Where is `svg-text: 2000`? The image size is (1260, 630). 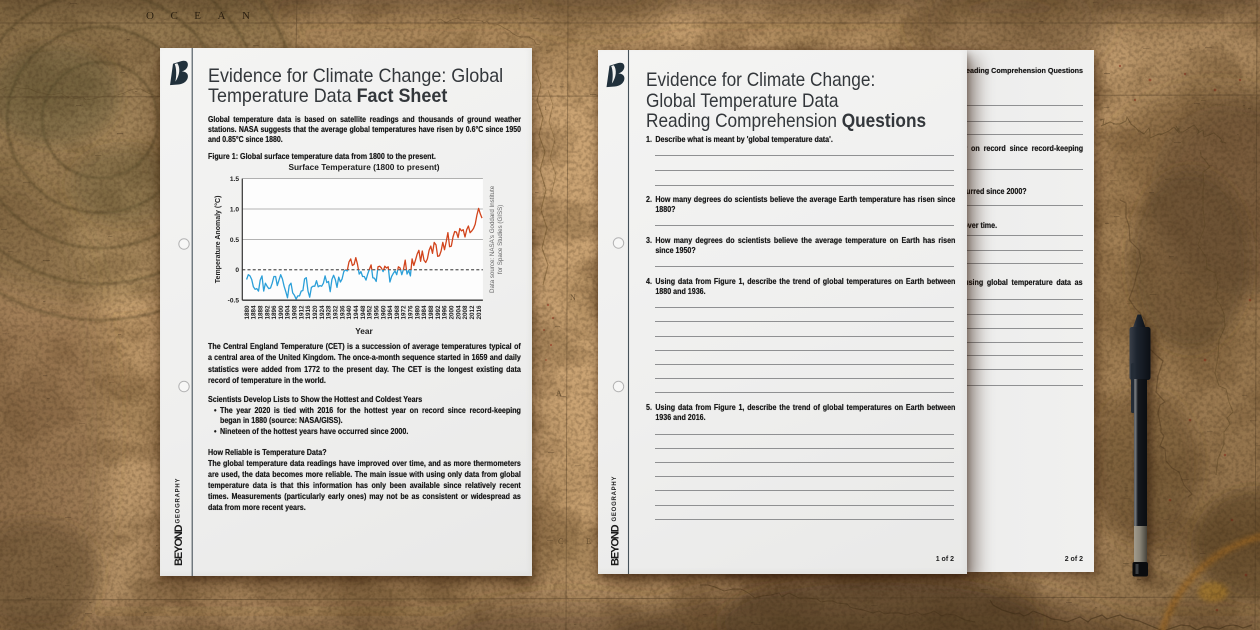 svg-text: 2000 is located at coordinates (452, 312).